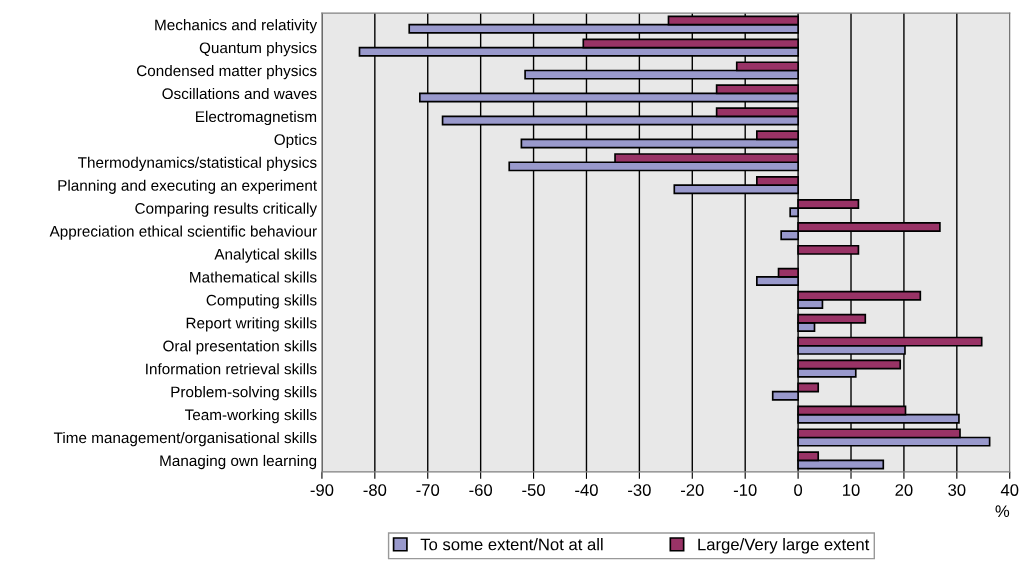  What do you see at coordinates (226, 72) in the screenshot?
I see `y-tick-label: Condensed matter physics` at bounding box center [226, 72].